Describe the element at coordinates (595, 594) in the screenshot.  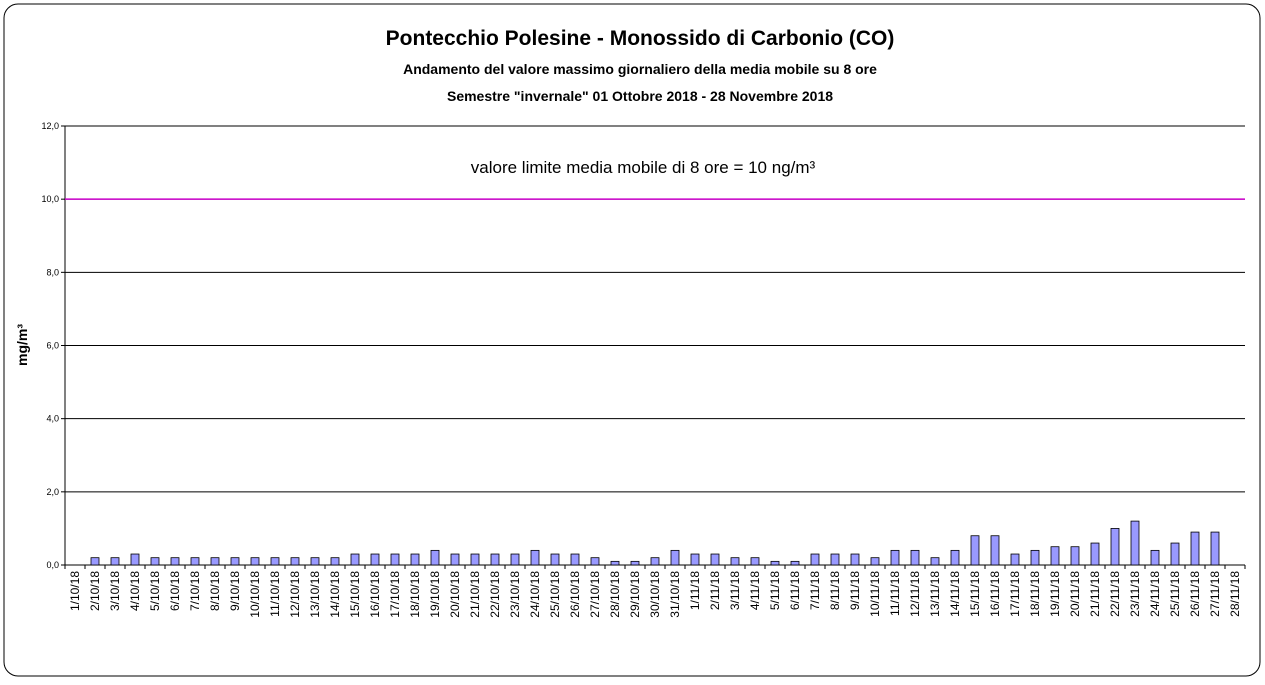
I see `x-tick-label: 27/10/18` at that location.